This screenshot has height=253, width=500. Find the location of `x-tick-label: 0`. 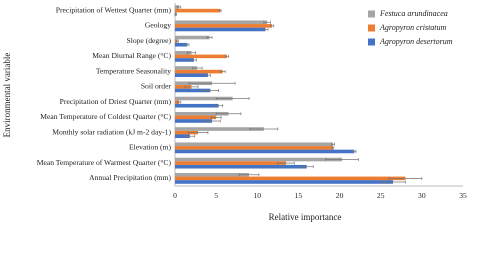

x-tick-label: 0 is located at coordinates (175, 195).